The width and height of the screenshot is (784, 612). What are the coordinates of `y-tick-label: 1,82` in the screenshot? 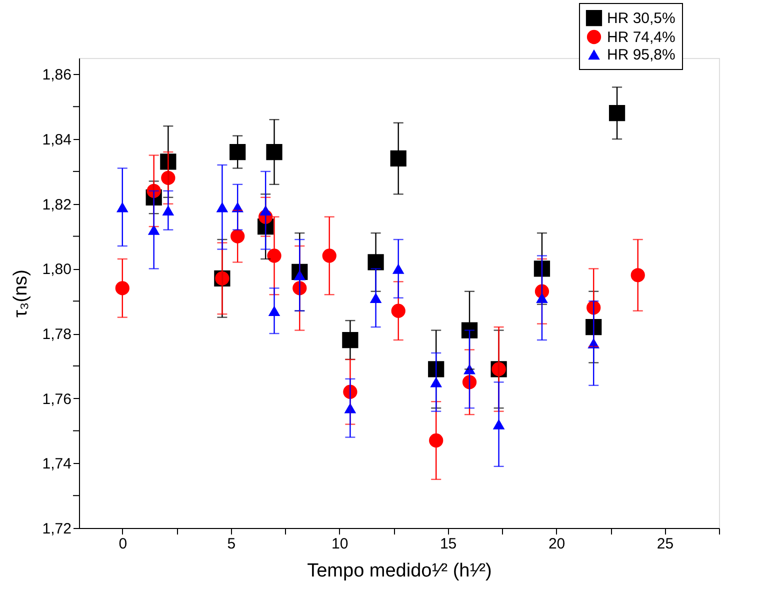 It's located at (57, 205).